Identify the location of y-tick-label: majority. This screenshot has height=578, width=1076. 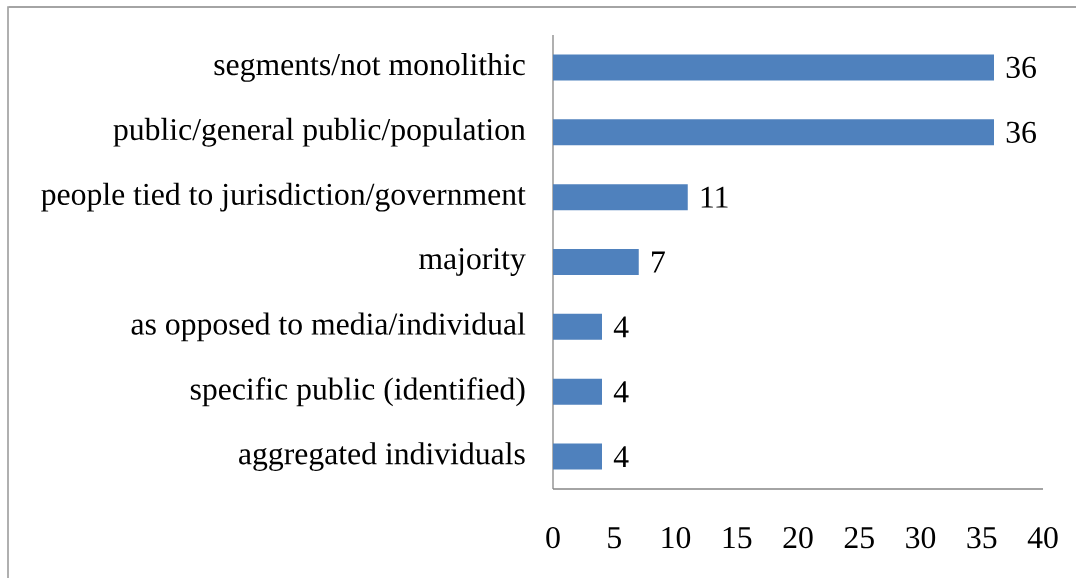
(472, 262).